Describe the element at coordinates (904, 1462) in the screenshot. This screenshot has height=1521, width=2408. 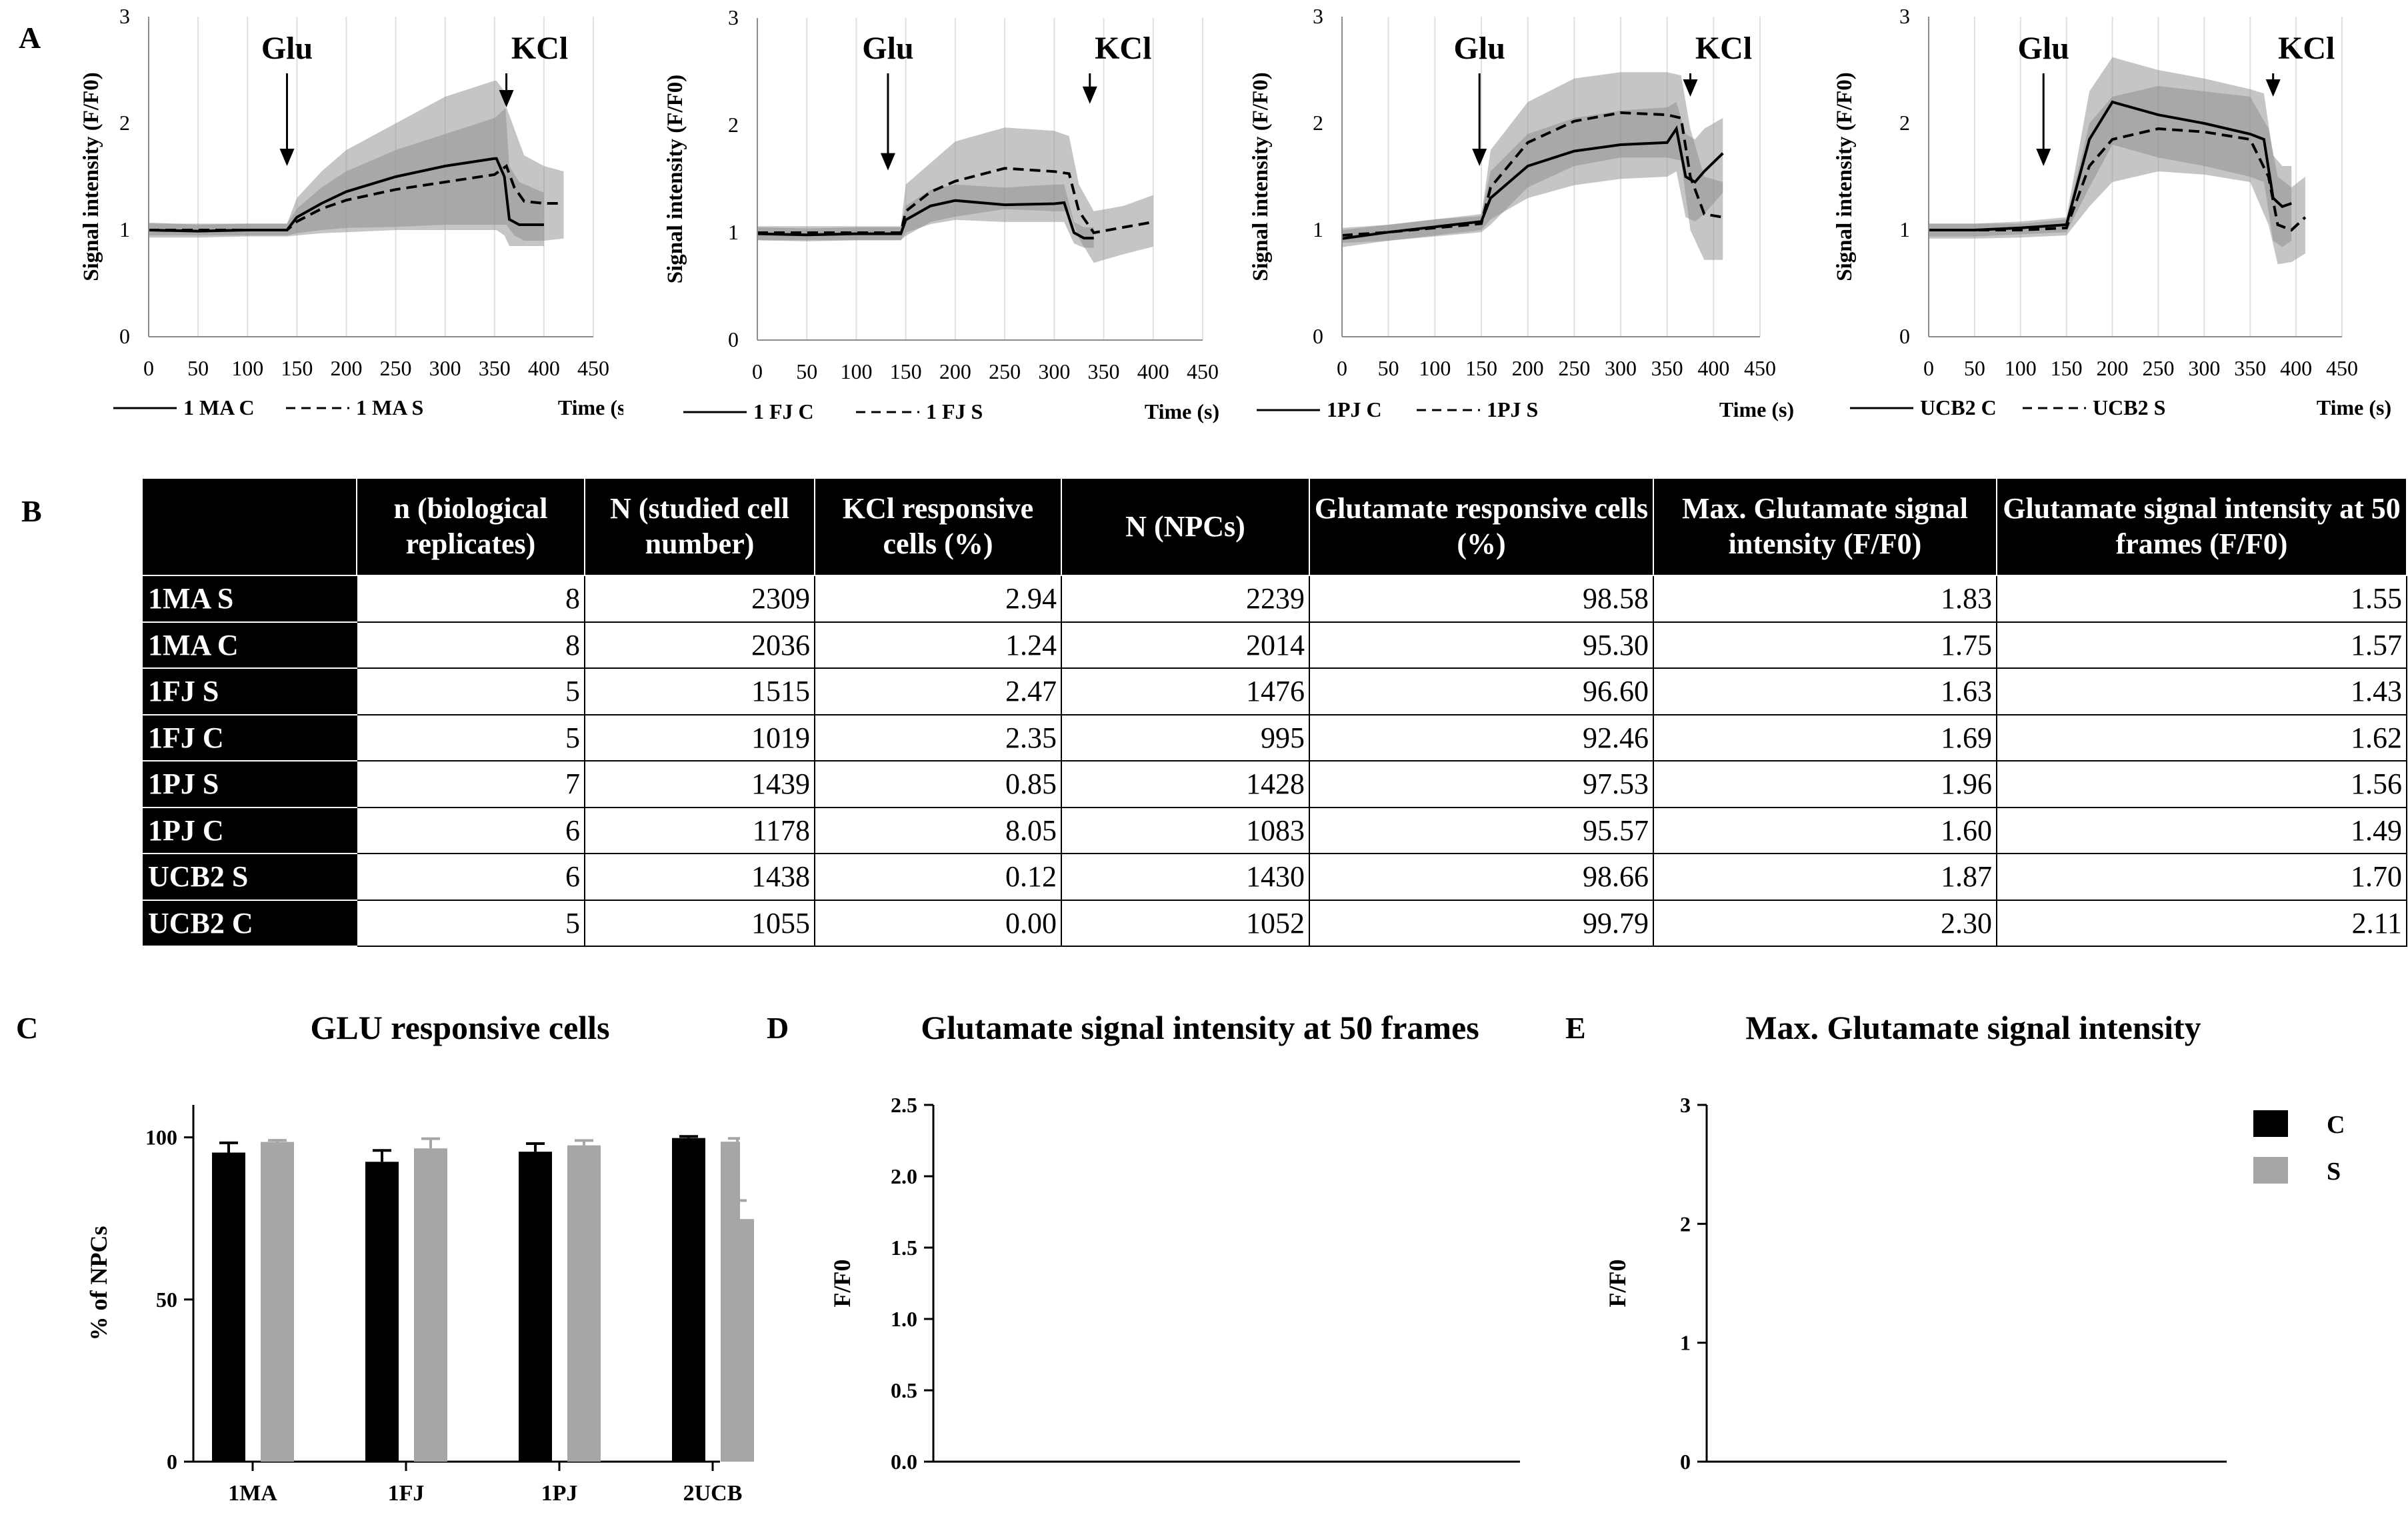
I see `y-tick-label: 0.0` at that location.